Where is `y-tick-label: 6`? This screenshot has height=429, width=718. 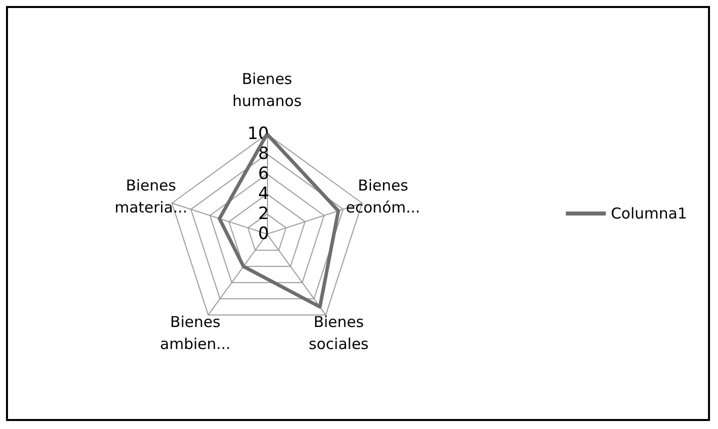 y-tick-label: 6 is located at coordinates (263, 174).